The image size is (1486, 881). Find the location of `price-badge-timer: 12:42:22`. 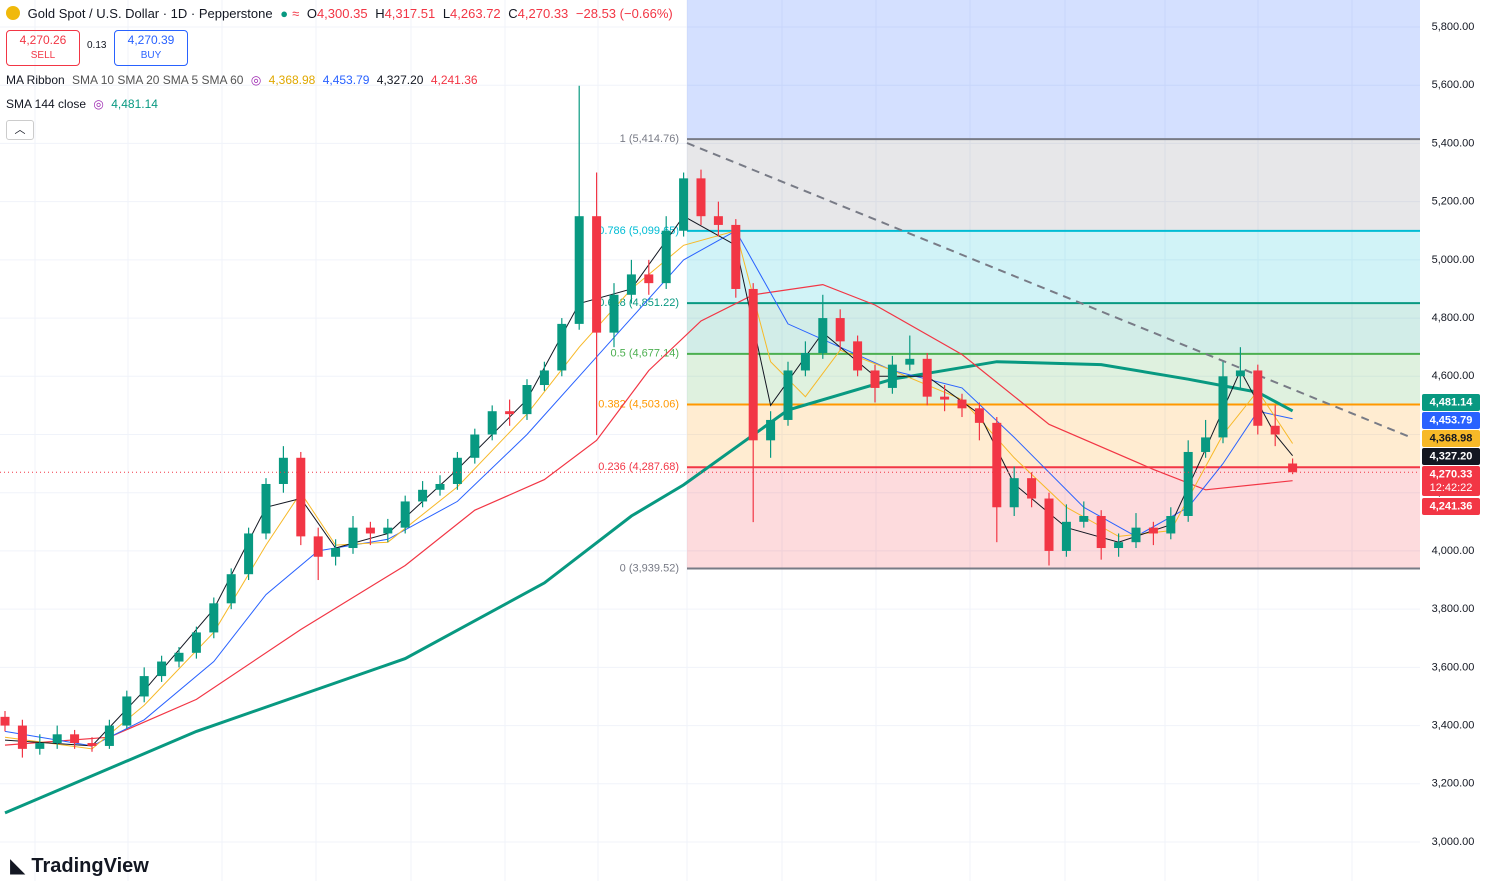

price-badge-timer: 12:42:22 is located at coordinates (1451, 488).